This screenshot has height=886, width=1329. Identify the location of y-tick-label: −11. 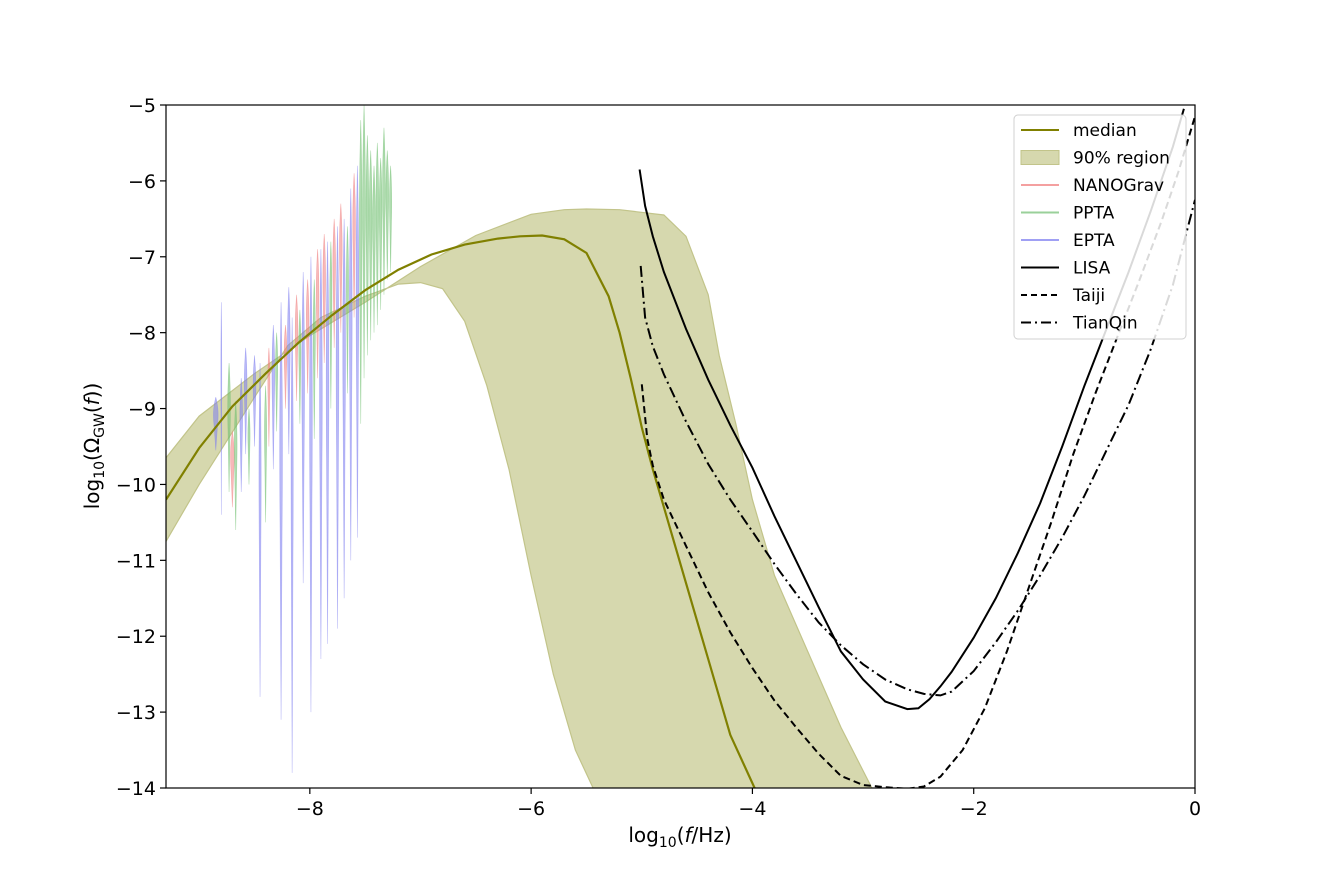
(136, 561).